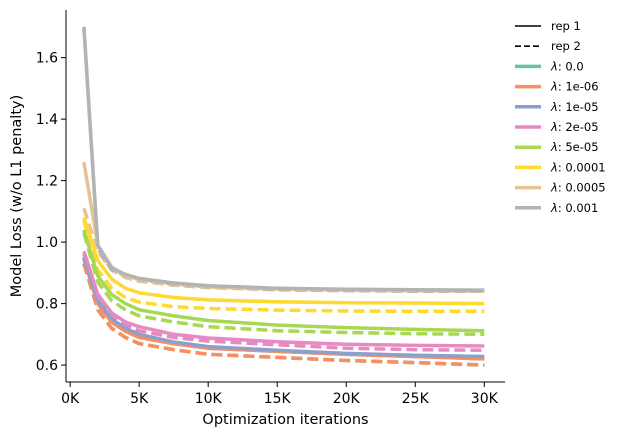 The width and height of the screenshot is (627, 437). Describe the element at coordinates (47, 305) in the screenshot. I see `y-tick-label: 0.8` at that location.